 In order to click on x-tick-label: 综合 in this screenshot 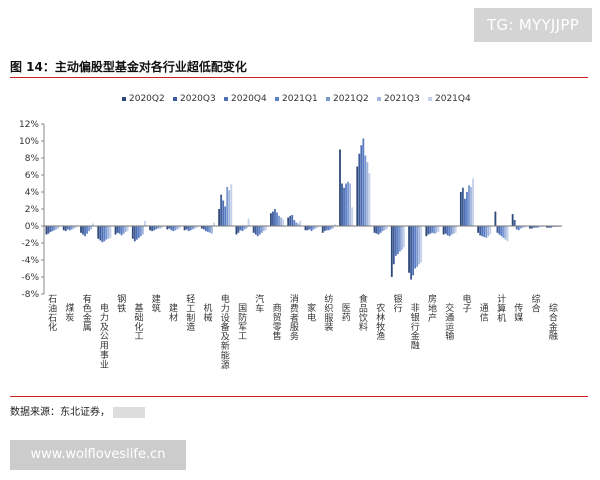, I will do `click(536, 303)`.